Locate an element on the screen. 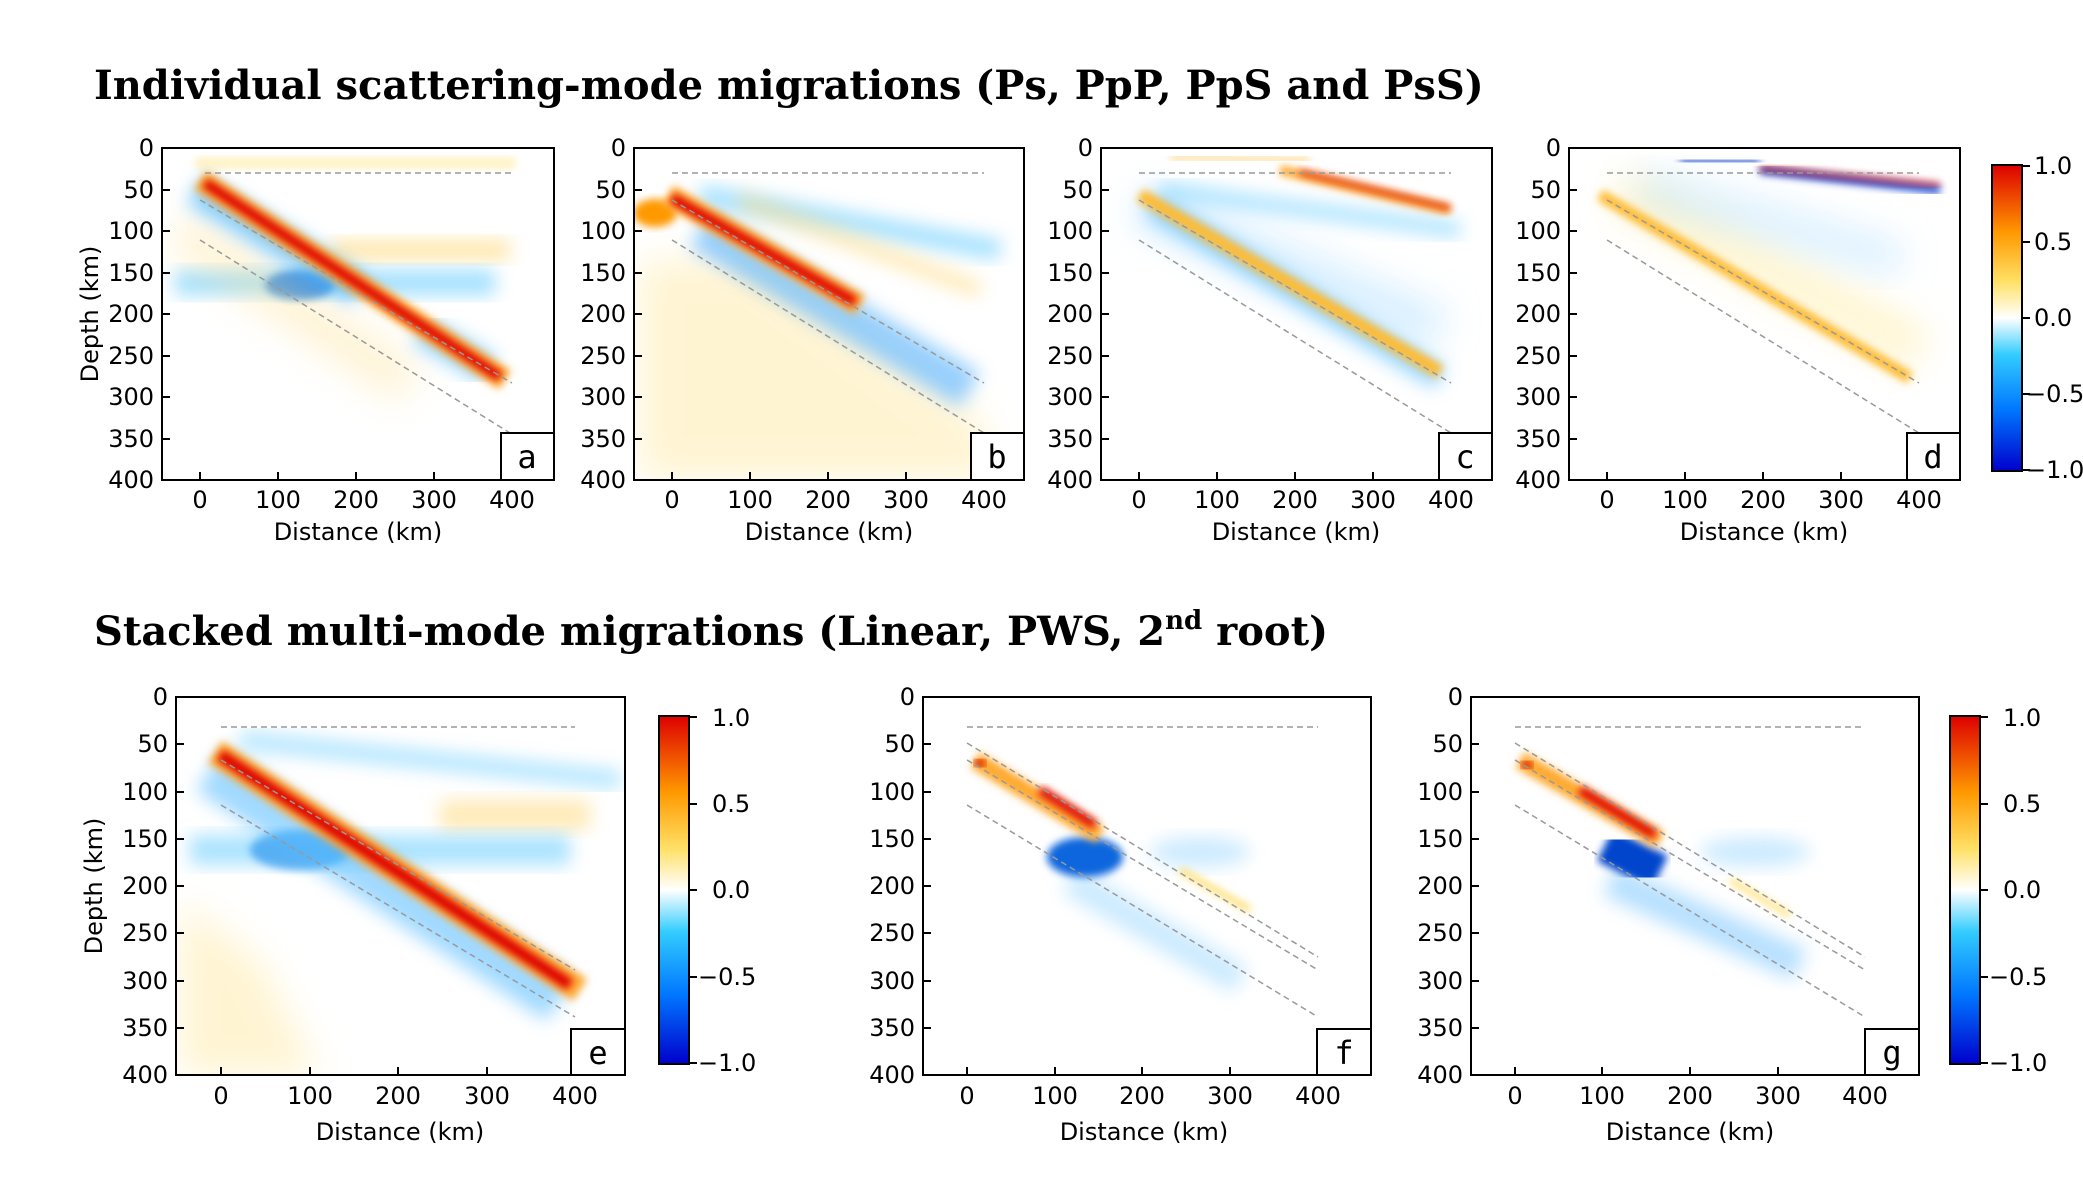 Image resolution: width=2083 pixels, height=1192 pixels. panel-label: f is located at coordinates (1343, 1053).